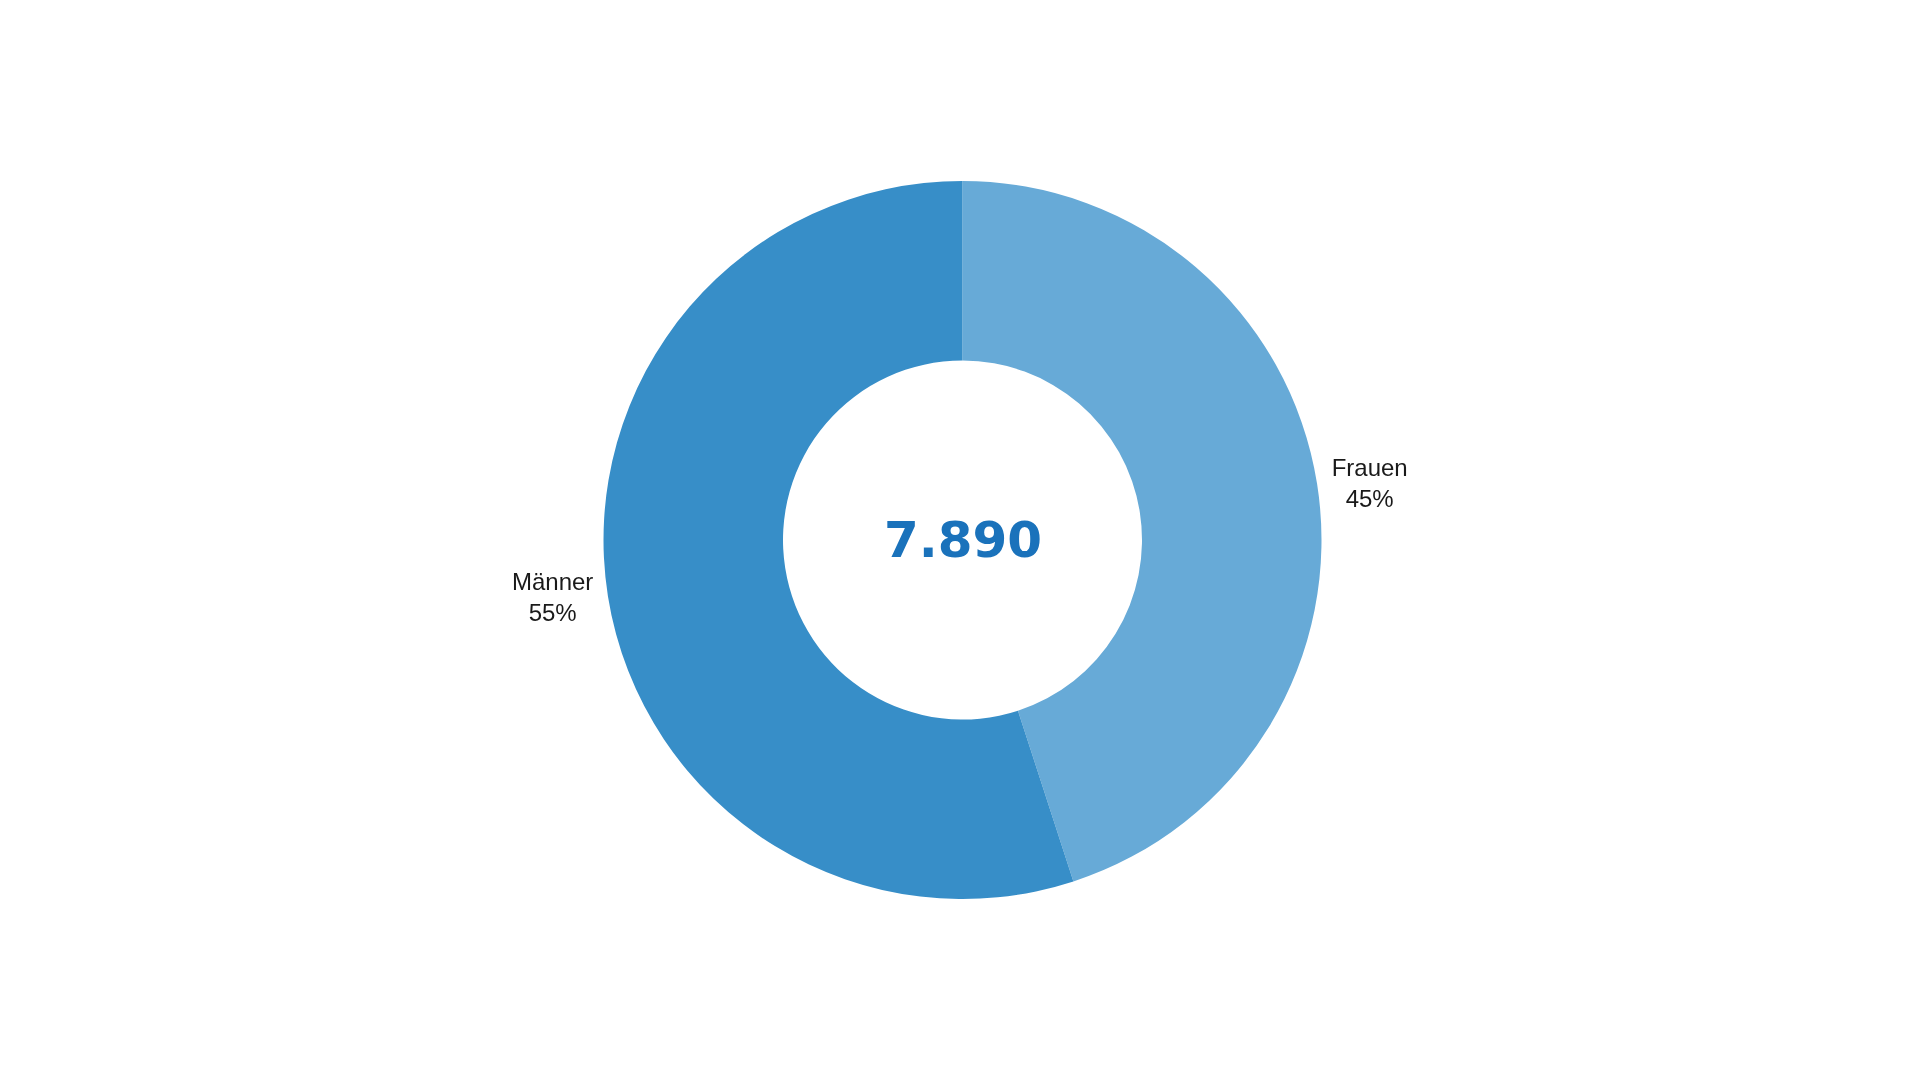 The image size is (1920, 1080). Describe the element at coordinates (963, 540) in the screenshot. I see `text: 7.890` at that location.